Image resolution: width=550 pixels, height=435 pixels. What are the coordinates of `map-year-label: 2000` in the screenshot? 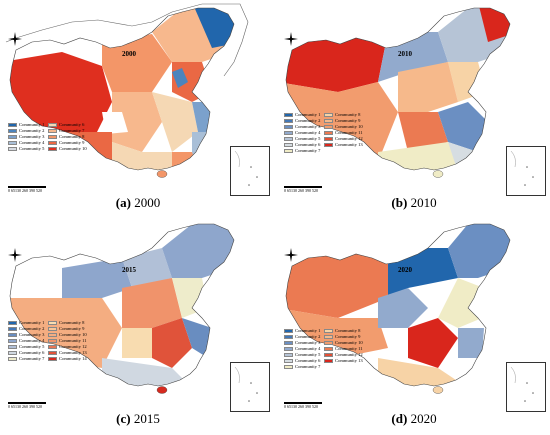 It's located at (129, 54).